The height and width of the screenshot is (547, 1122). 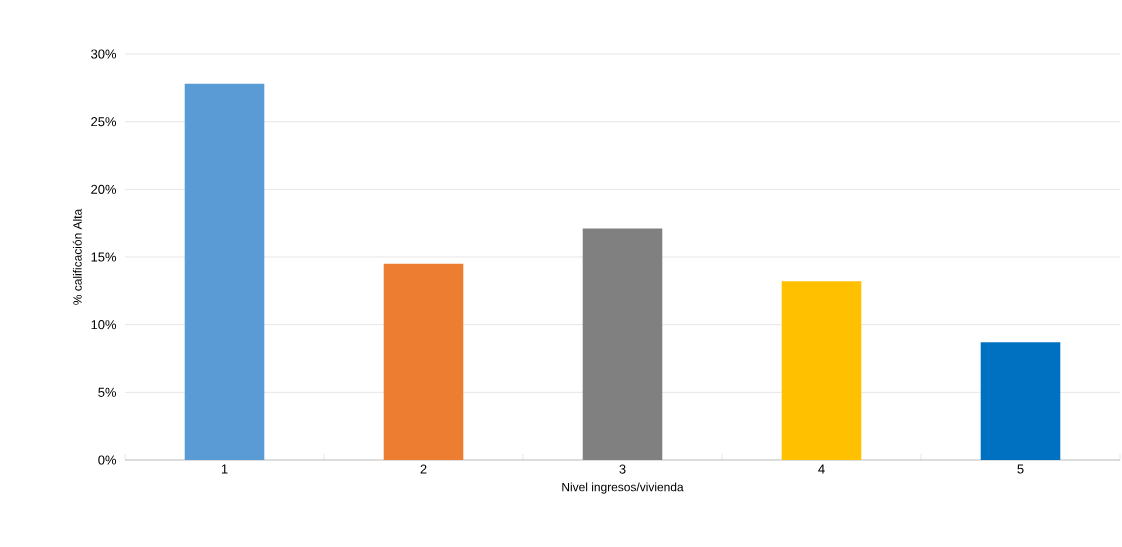 I want to click on x-axis-title: Nivel ingresos/vivienda, so click(x=623, y=488).